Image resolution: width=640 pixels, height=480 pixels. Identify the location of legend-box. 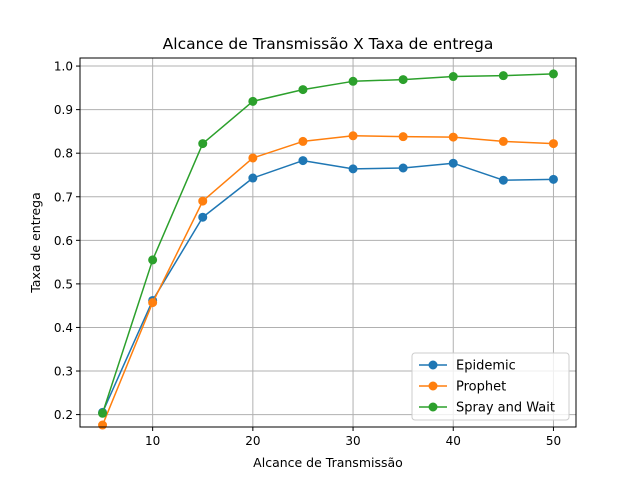
(490, 386).